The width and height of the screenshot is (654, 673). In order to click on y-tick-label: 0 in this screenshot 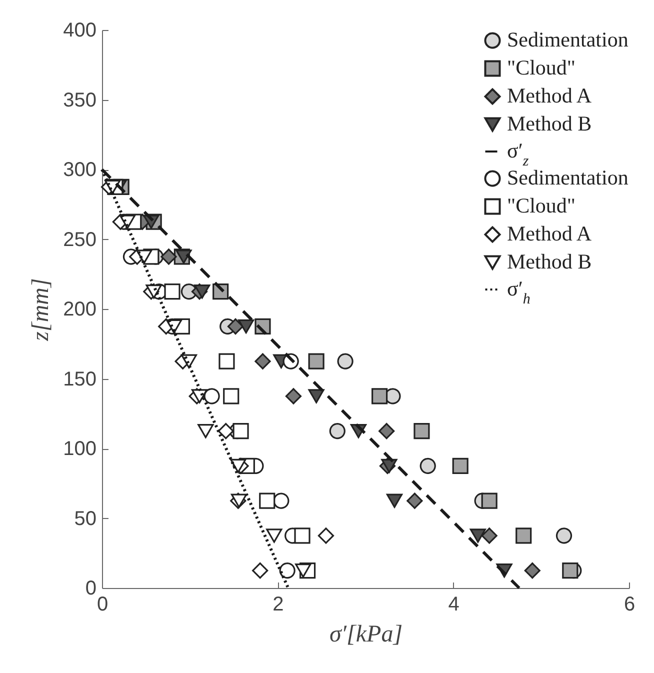, I will do `click(90, 589)`.